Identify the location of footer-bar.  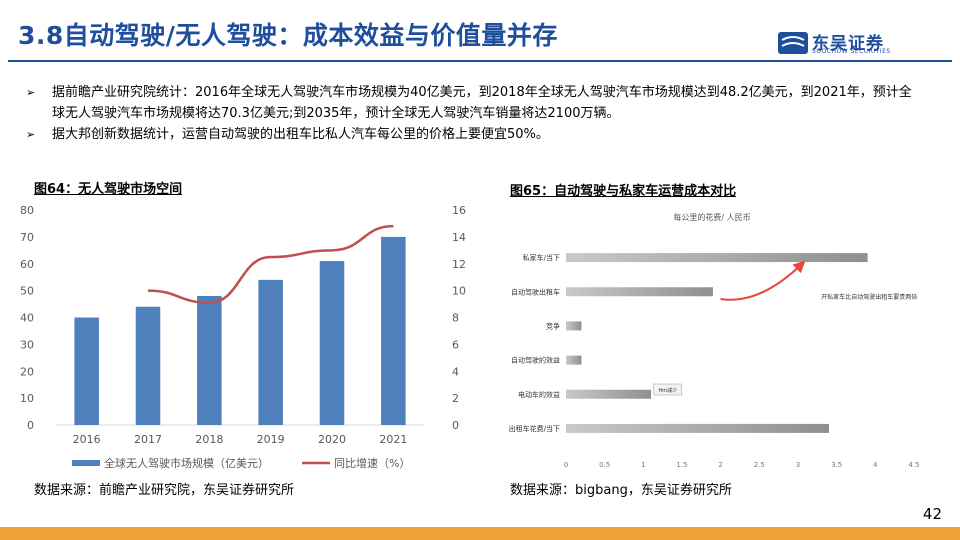
(480, 533).